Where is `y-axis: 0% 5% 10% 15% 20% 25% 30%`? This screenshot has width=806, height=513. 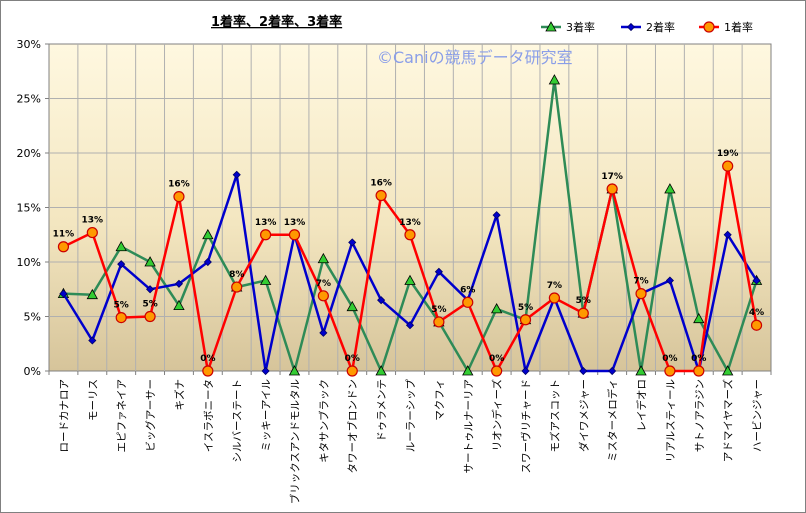 y-axis: 0% 5% 10% 15% 20% 25% 30% is located at coordinates (33, 208).